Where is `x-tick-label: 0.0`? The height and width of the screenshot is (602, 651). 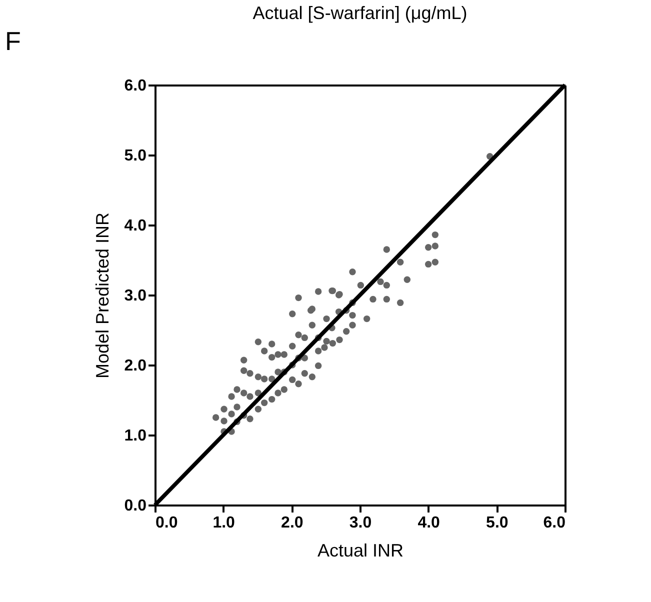 x-tick-label: 0.0 is located at coordinates (167, 523).